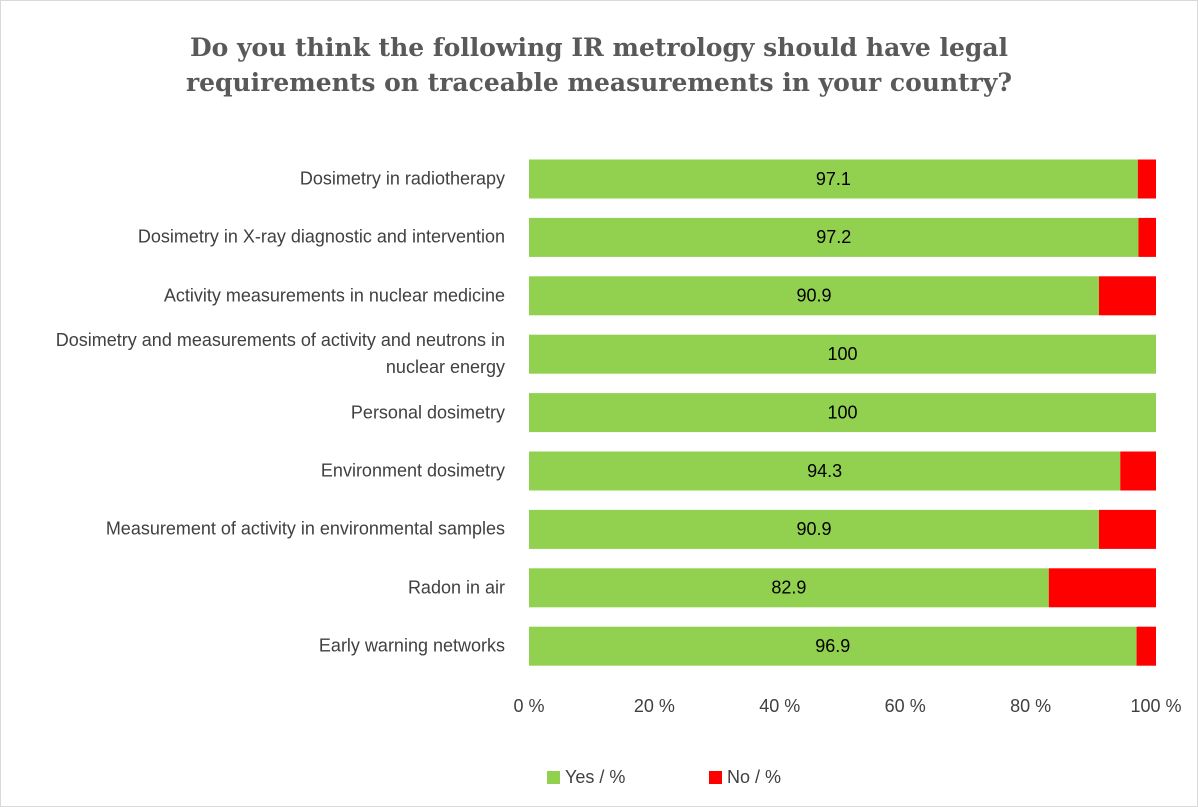 The height and width of the screenshot is (807, 1198). What do you see at coordinates (905, 706) in the screenshot?
I see `x-tick-label: 60 %` at bounding box center [905, 706].